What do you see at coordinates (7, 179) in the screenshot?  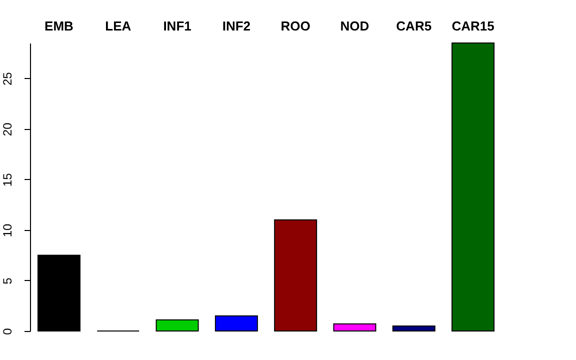 I see `y-tick-label: 15` at bounding box center [7, 179].